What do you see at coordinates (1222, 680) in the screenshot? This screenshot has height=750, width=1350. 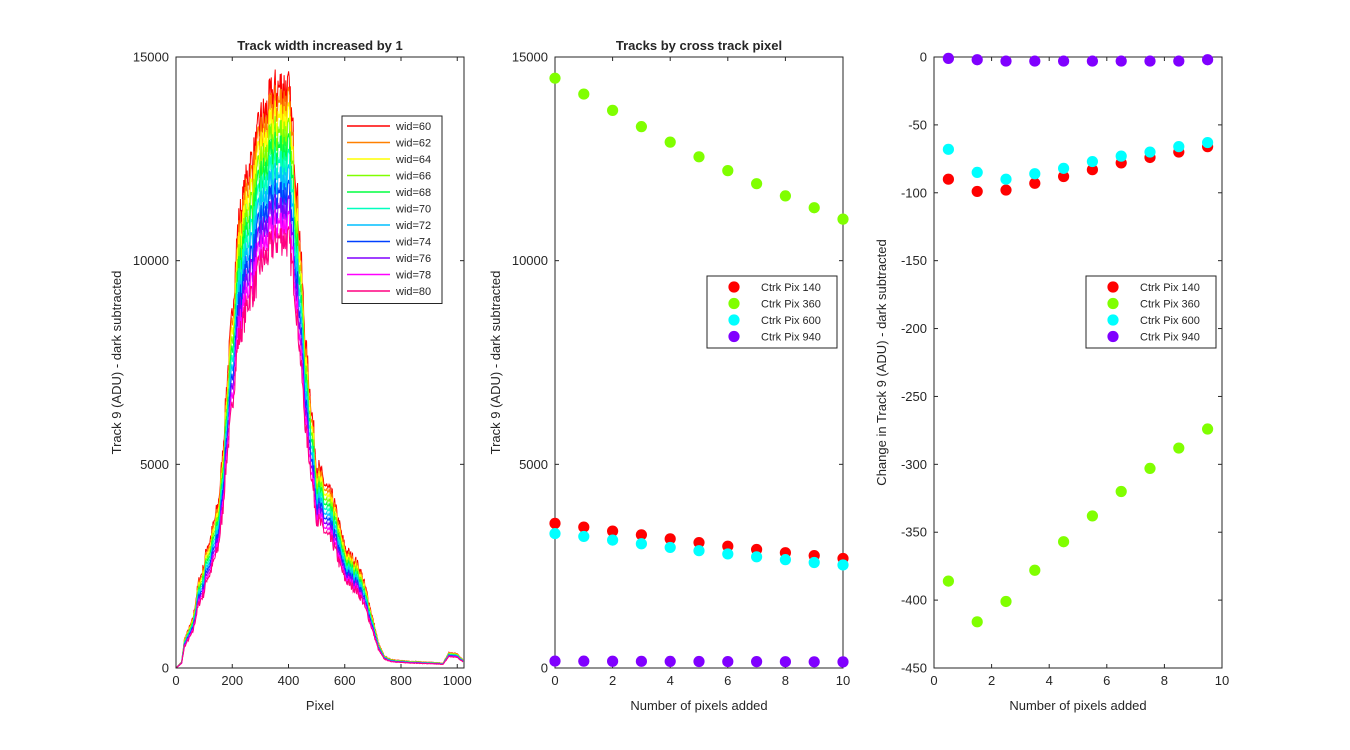 I see `x-tick-label: 10` at bounding box center [1222, 680].